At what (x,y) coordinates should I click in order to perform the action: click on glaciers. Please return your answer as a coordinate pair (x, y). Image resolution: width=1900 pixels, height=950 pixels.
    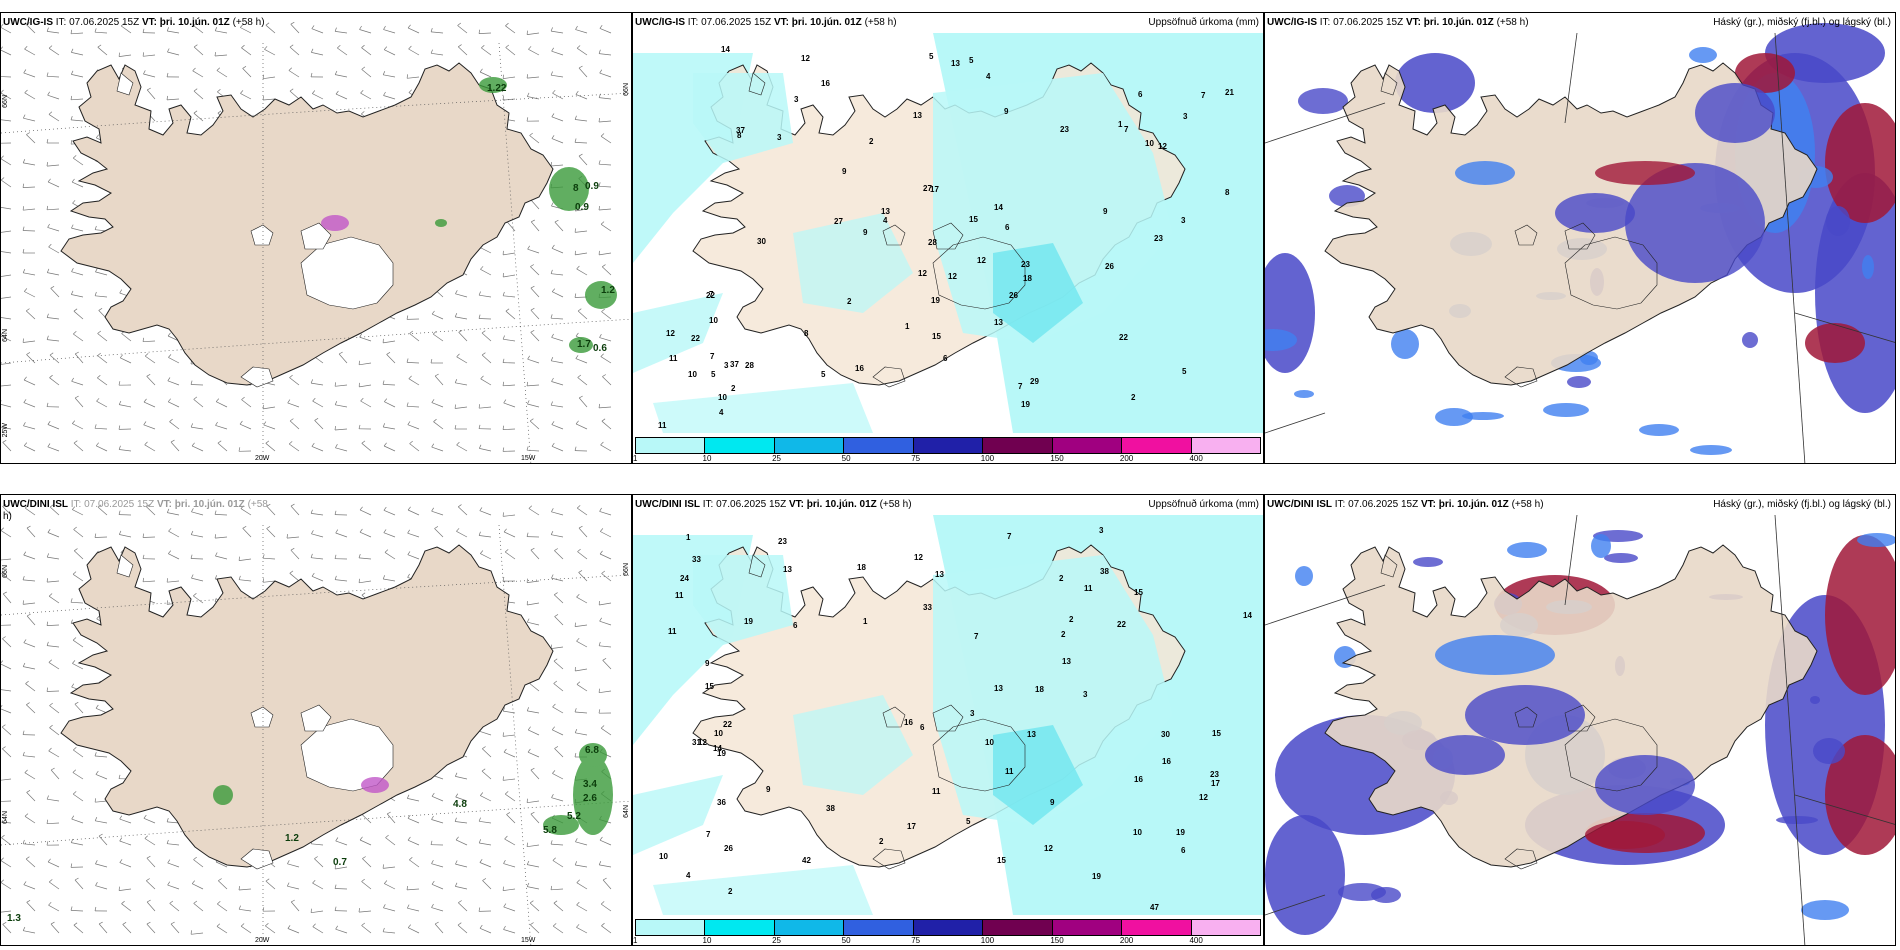
    Looking at the image, I should click on (887, 230).